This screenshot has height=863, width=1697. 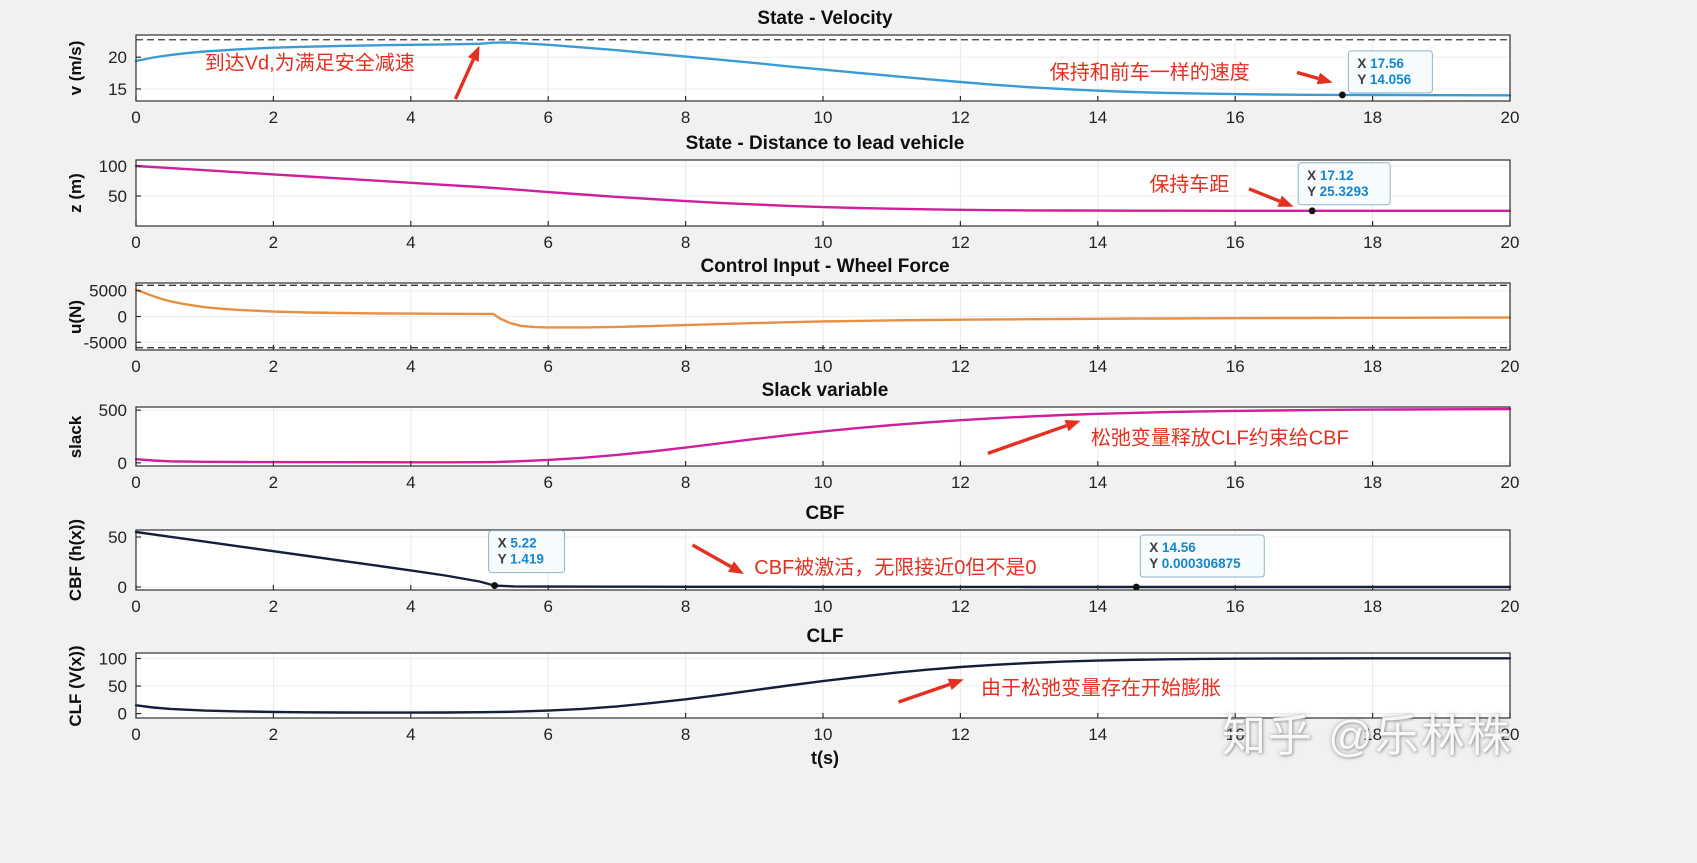 What do you see at coordinates (825, 758) in the screenshot?
I see `x-axis-label: t(s)` at bounding box center [825, 758].